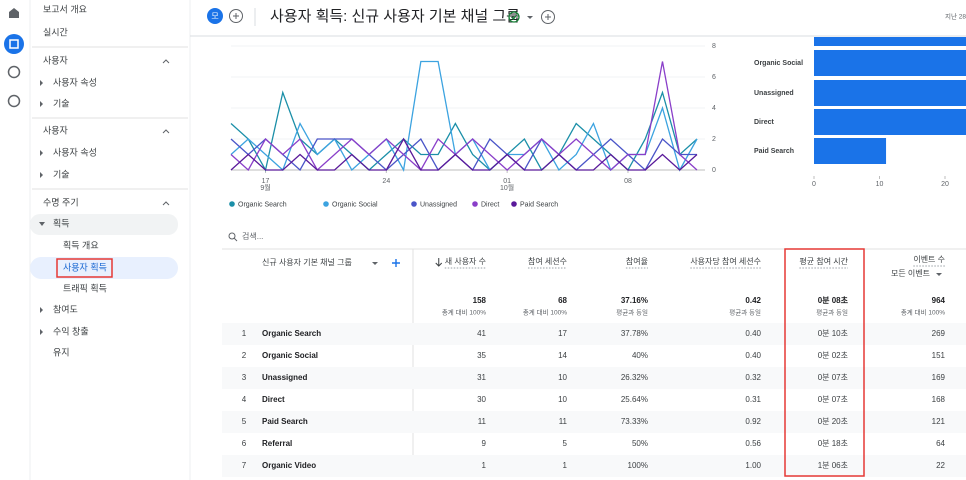 The image size is (966, 480). What do you see at coordinates (266, 181) in the screenshot?
I see `x-tick-label: 17` at bounding box center [266, 181].